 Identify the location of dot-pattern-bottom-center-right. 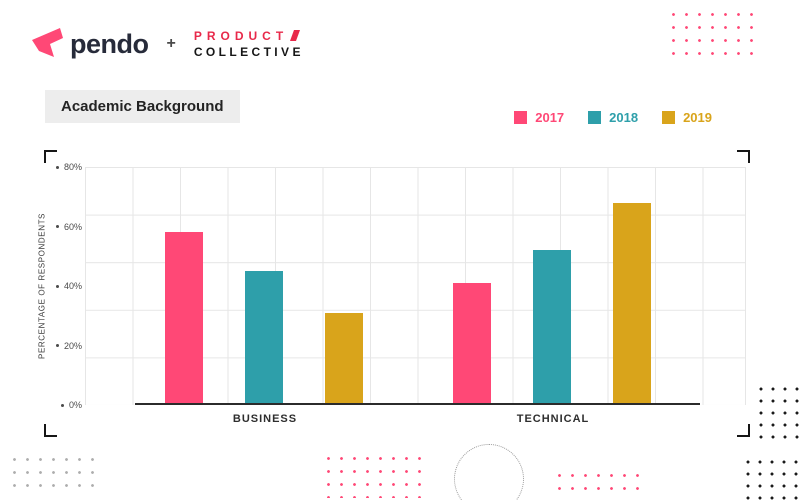
(599, 484).